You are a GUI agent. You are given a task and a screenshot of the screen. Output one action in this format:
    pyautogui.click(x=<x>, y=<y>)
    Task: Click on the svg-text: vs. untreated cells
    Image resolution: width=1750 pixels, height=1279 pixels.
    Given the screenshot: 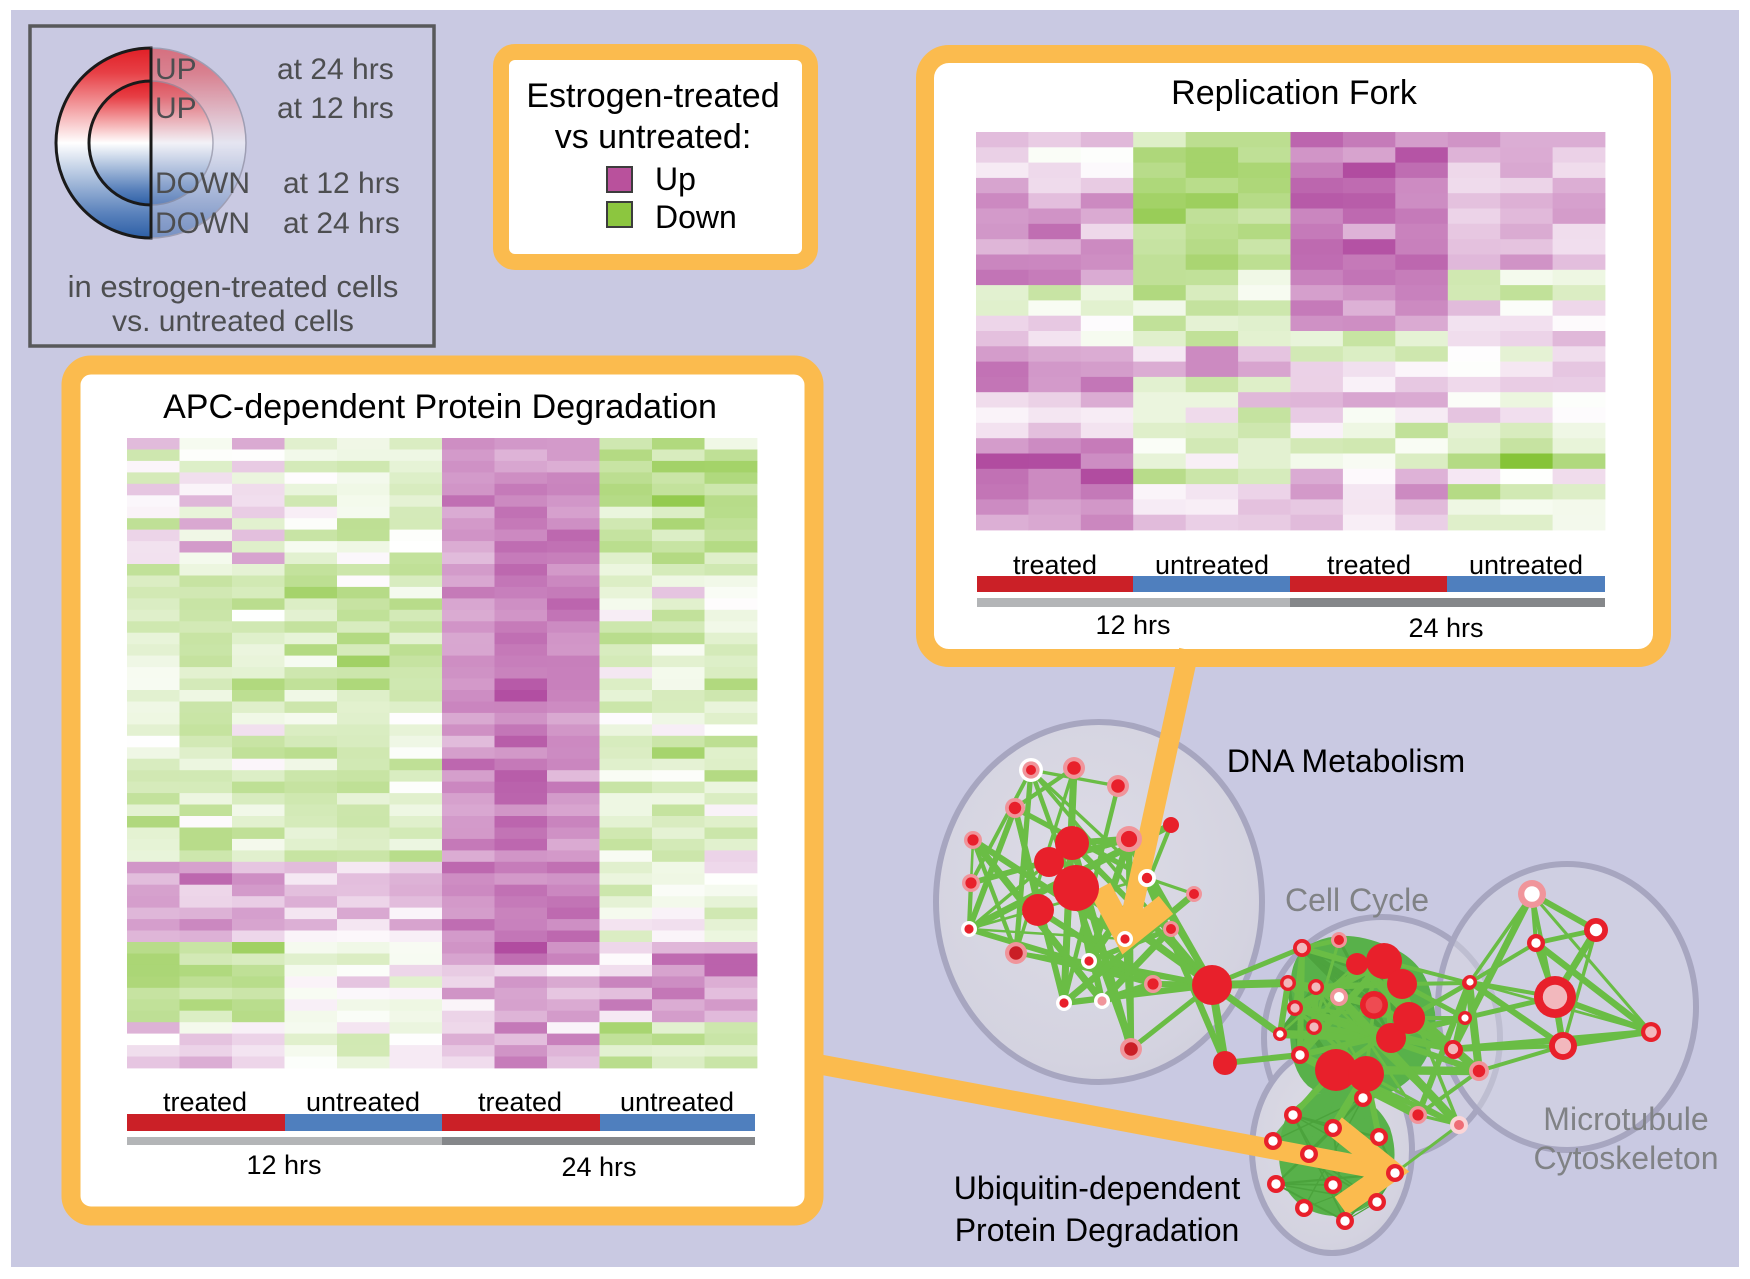 What is the action you would take?
    pyautogui.click(x=233, y=321)
    